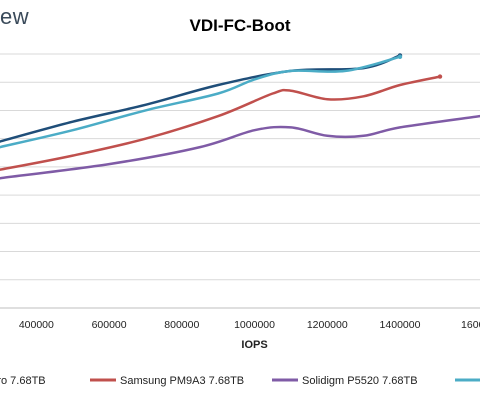  Describe the element at coordinates (182, 381) in the screenshot. I see `legend-label: Samsung PM9A3 7.68TB` at that location.